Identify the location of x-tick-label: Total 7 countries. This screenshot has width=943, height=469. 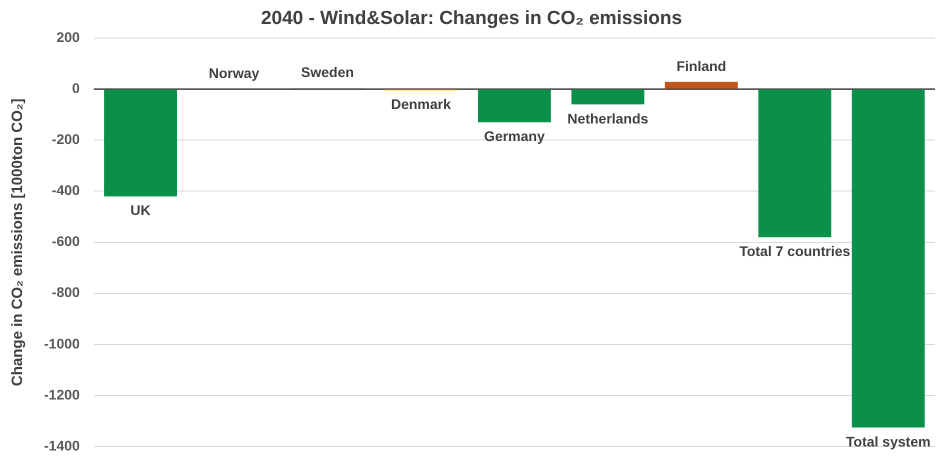
(795, 251).